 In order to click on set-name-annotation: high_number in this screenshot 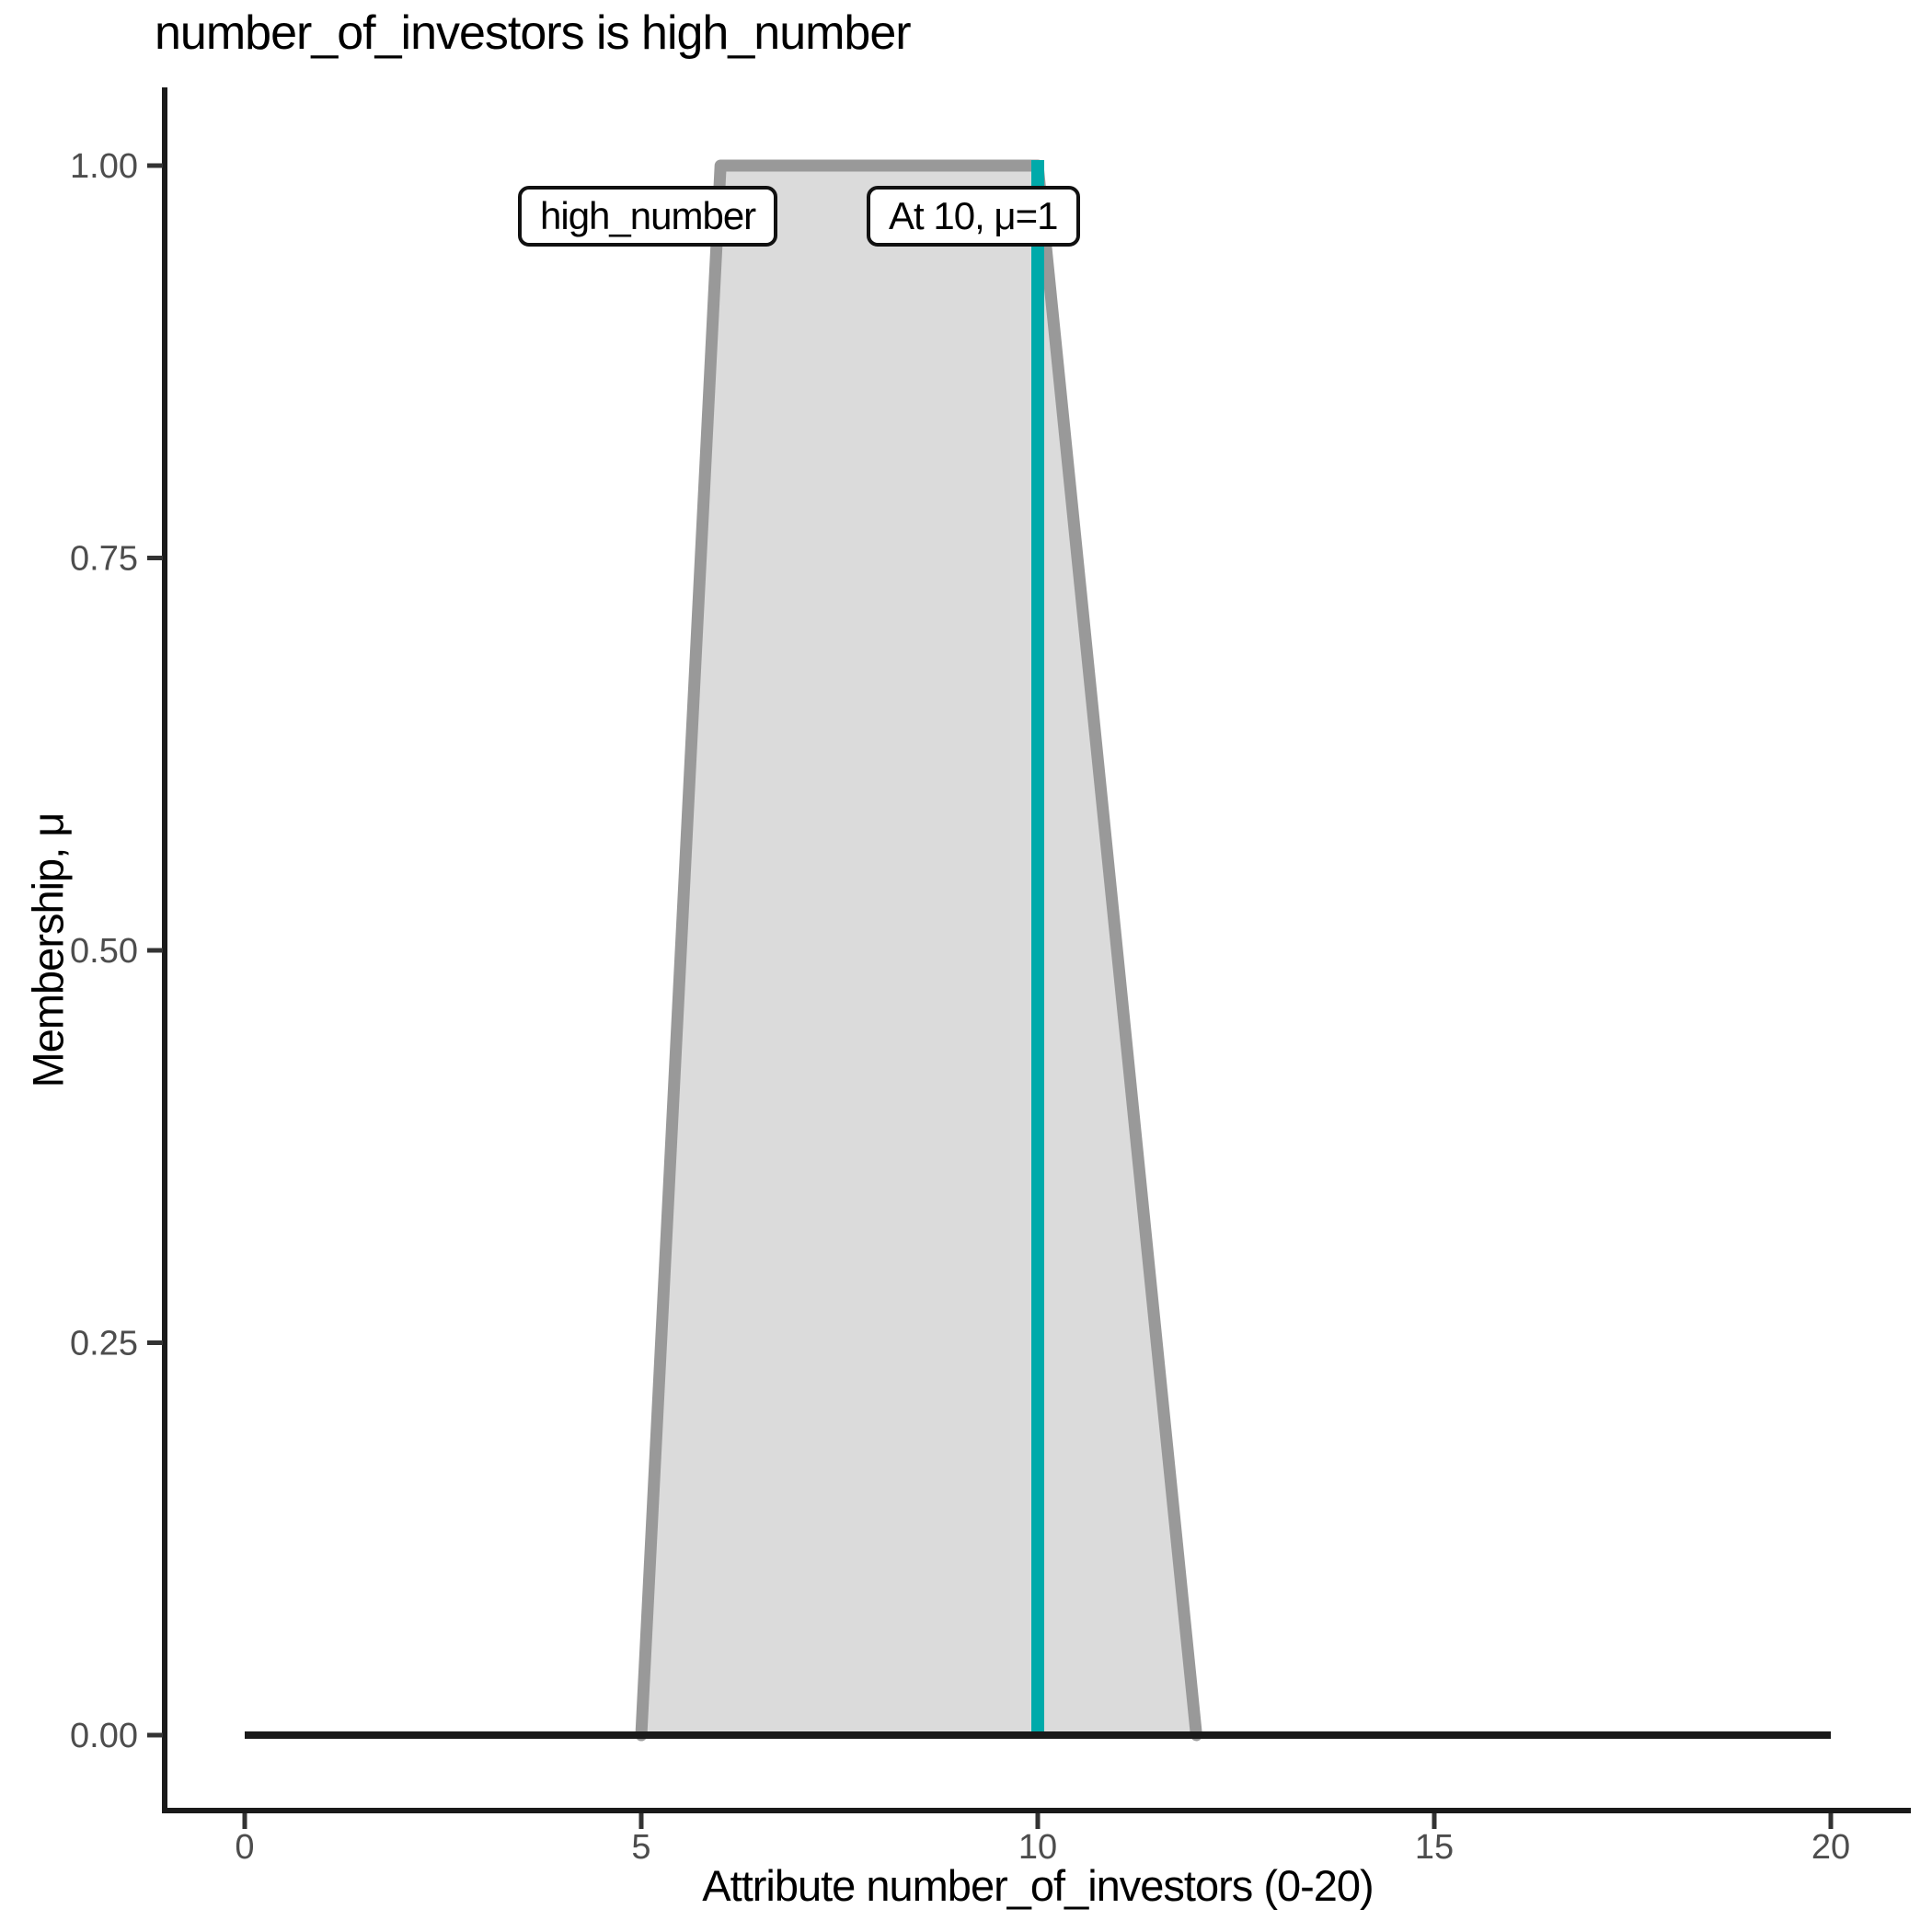, I will do `click(648, 216)`.